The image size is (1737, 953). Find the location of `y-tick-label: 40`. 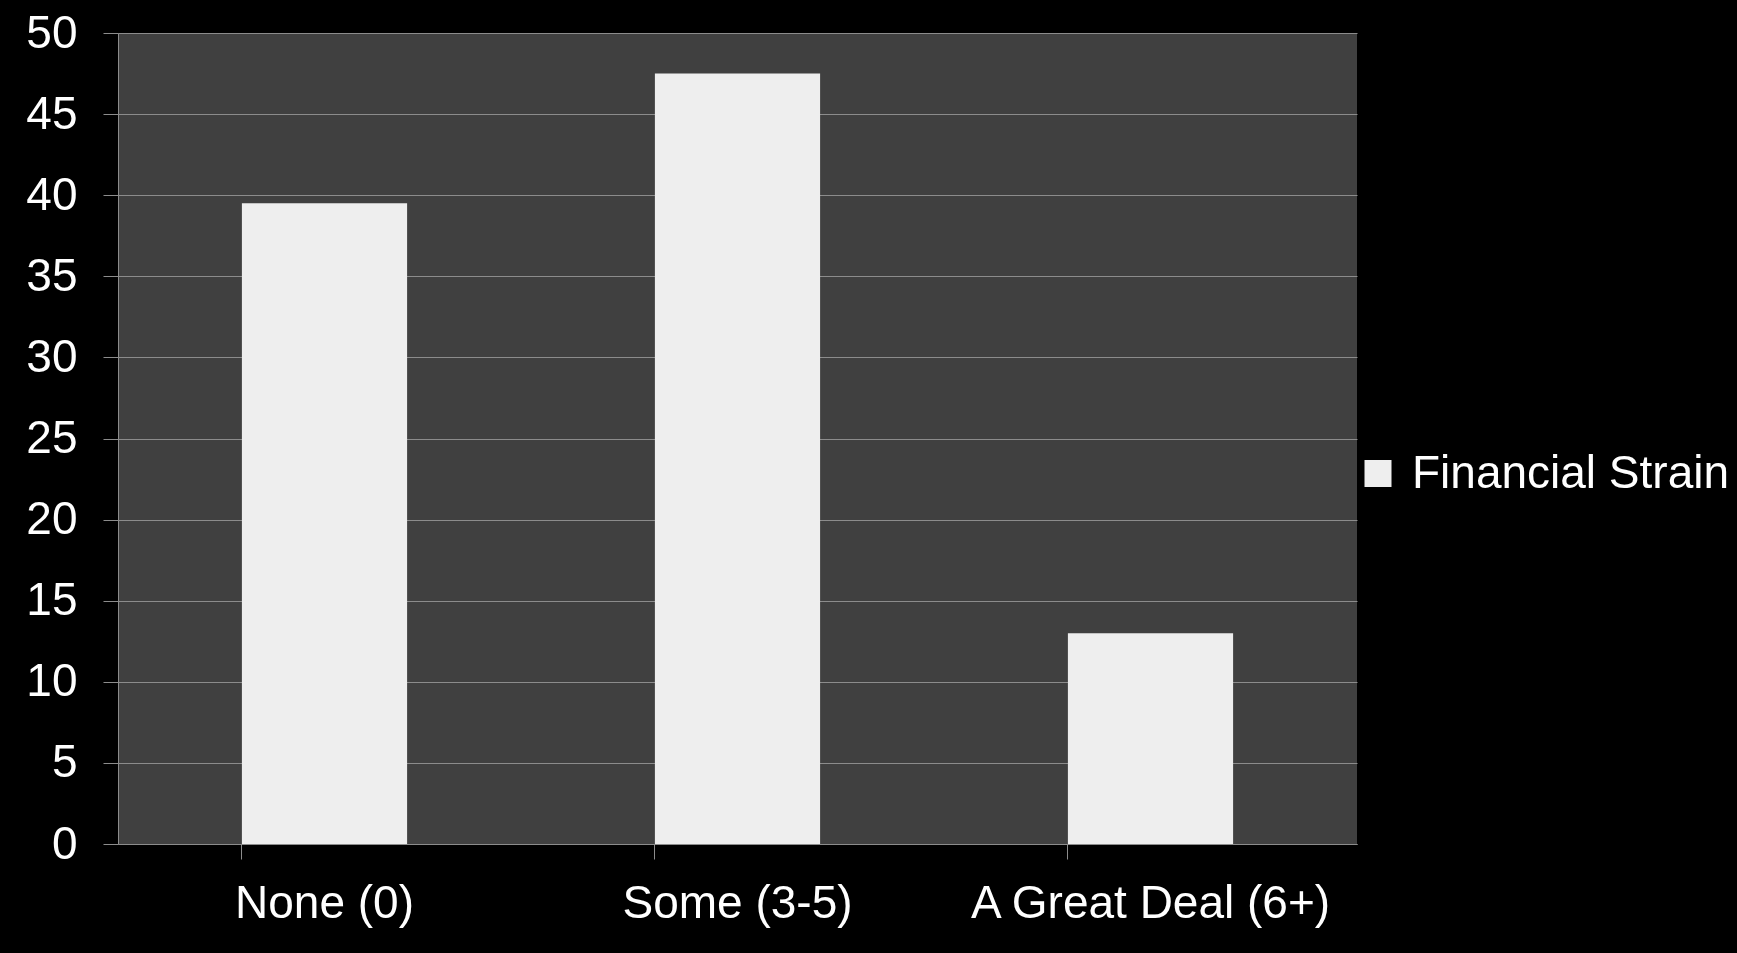

y-tick-label: 40 is located at coordinates (52, 193).